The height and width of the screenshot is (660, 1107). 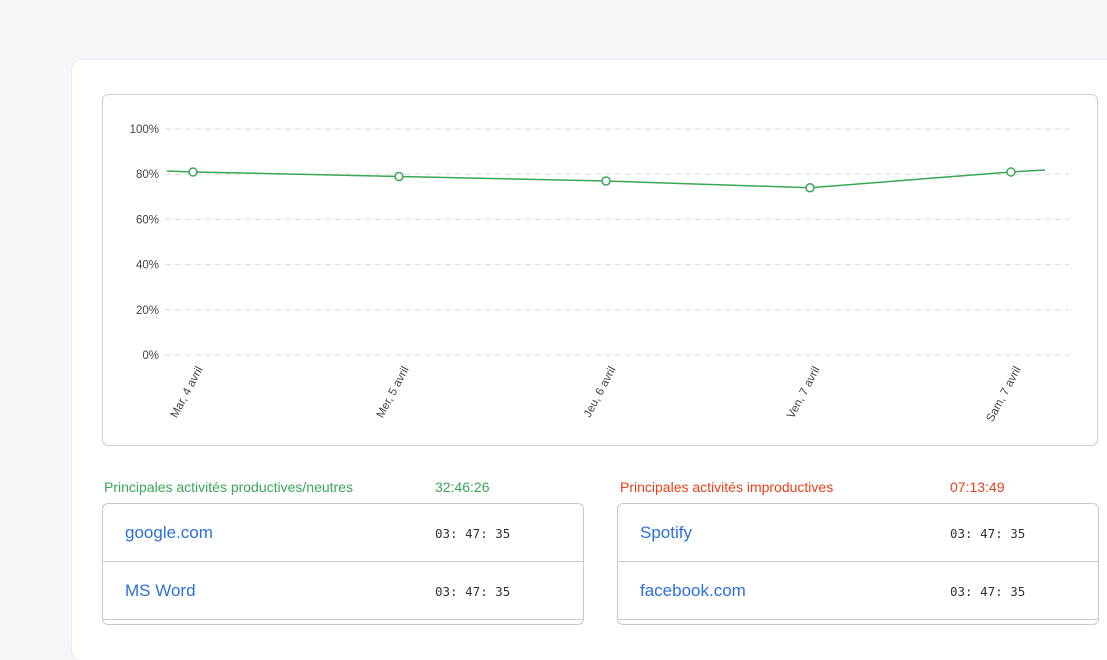 What do you see at coordinates (858, 591) in the screenshot?
I see `table-row: facebook.com 03: 47: 35` at bounding box center [858, 591].